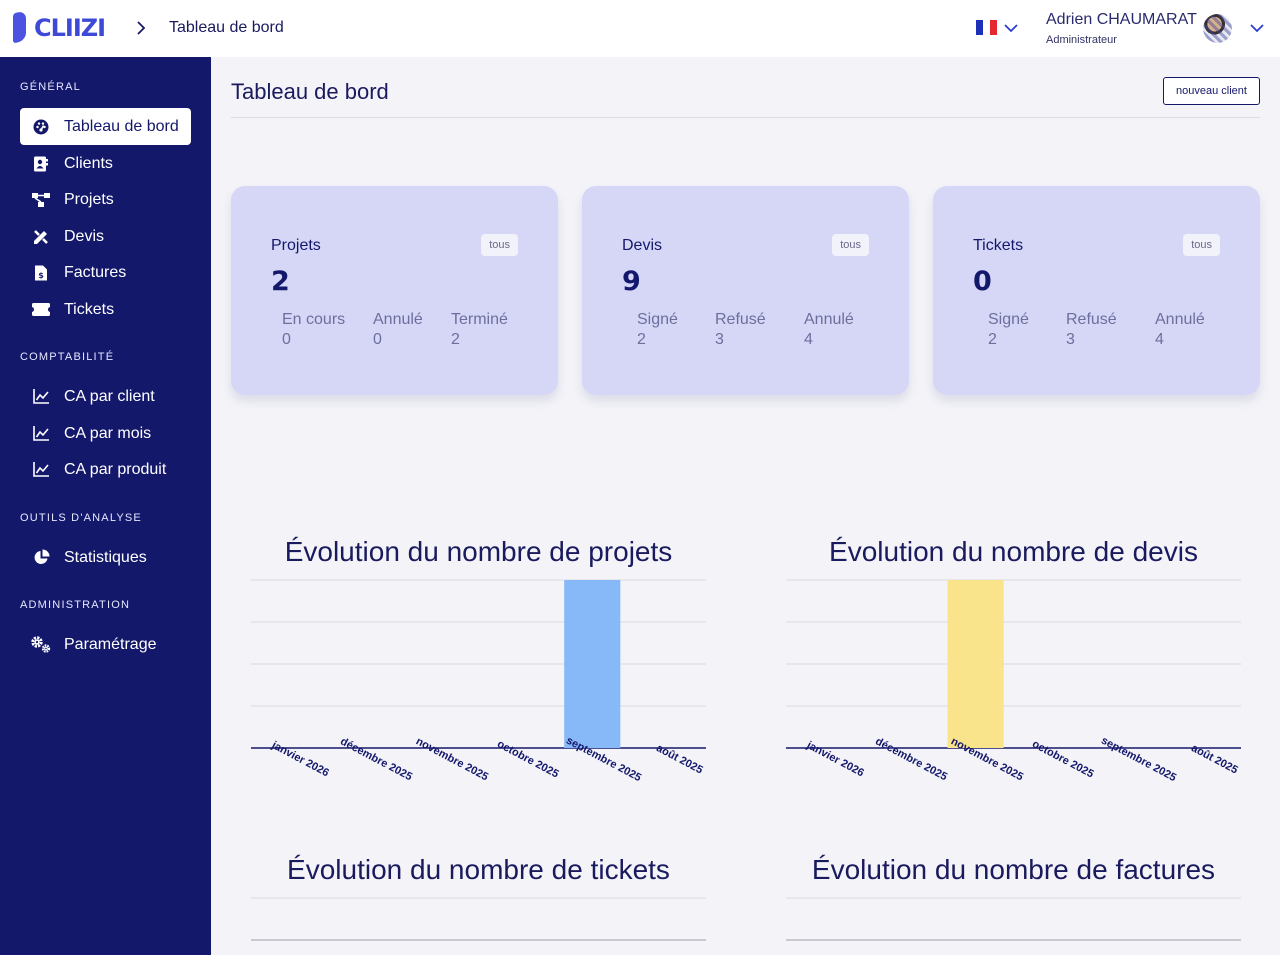  What do you see at coordinates (81, 518) in the screenshot?
I see `sidebar-section-outils-analyse: OUTILS D'ANALYSE` at bounding box center [81, 518].